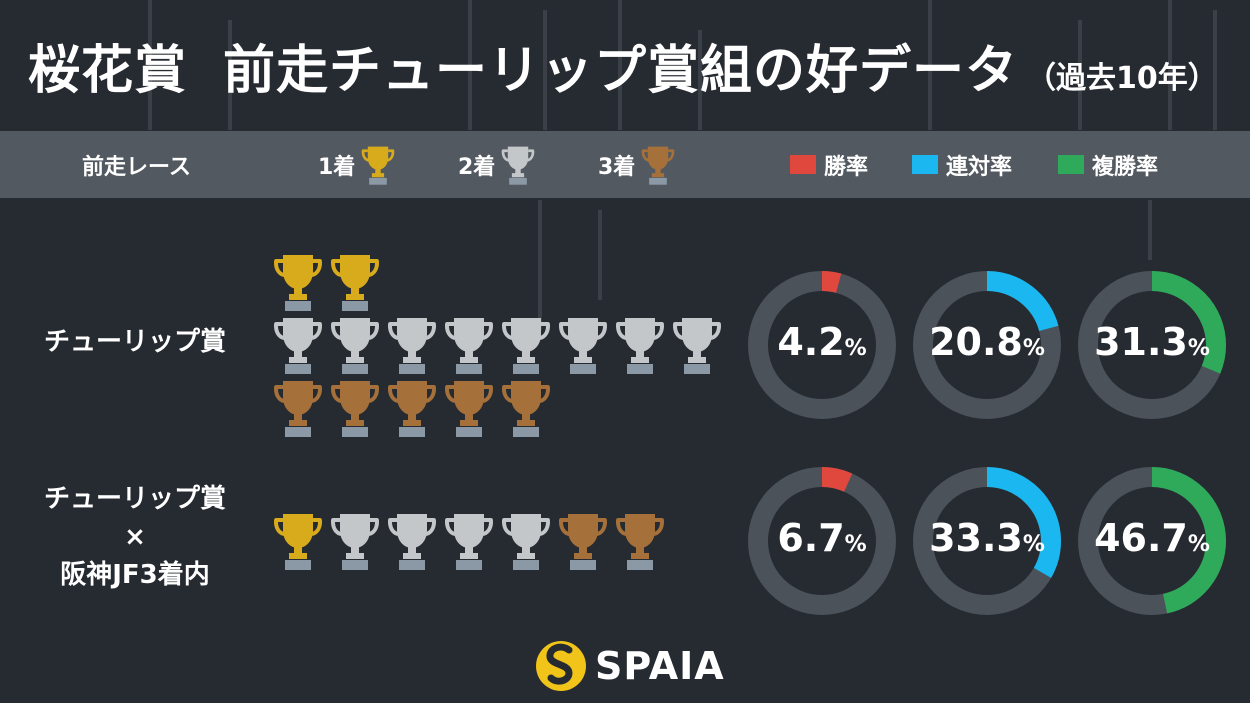 Image resolution: width=1250 pixels, height=703 pixels. I want to click on donut-row-2-place2, so click(987, 541).